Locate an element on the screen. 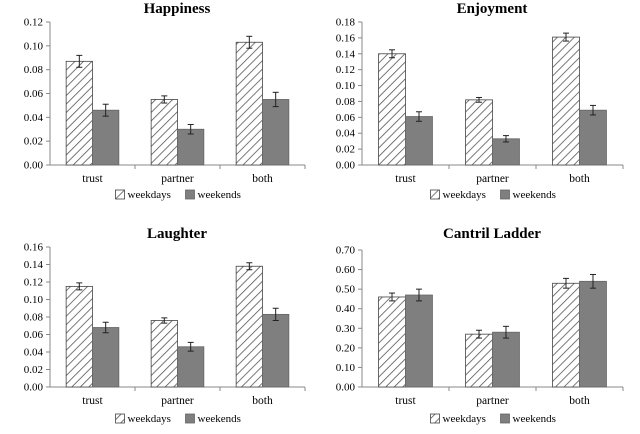 The image size is (640, 434). y-tick-label: 0.70 is located at coordinates (346, 251).